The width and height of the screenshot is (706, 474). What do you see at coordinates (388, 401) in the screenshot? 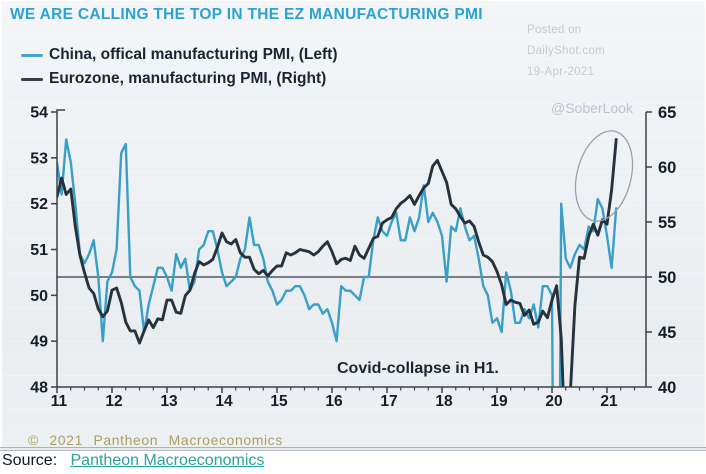
I see `x-axis-tick-label: 17` at bounding box center [388, 401].